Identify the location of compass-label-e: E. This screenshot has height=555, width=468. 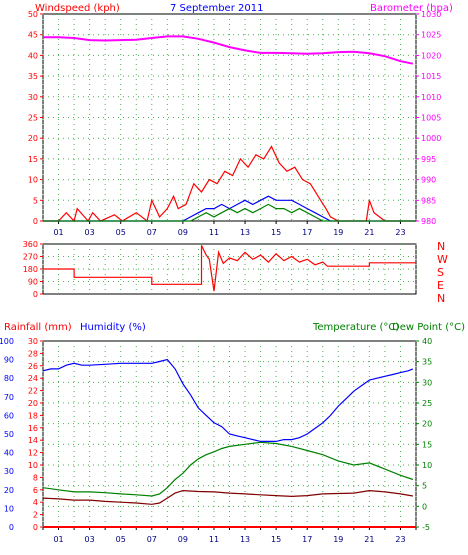
(440, 285).